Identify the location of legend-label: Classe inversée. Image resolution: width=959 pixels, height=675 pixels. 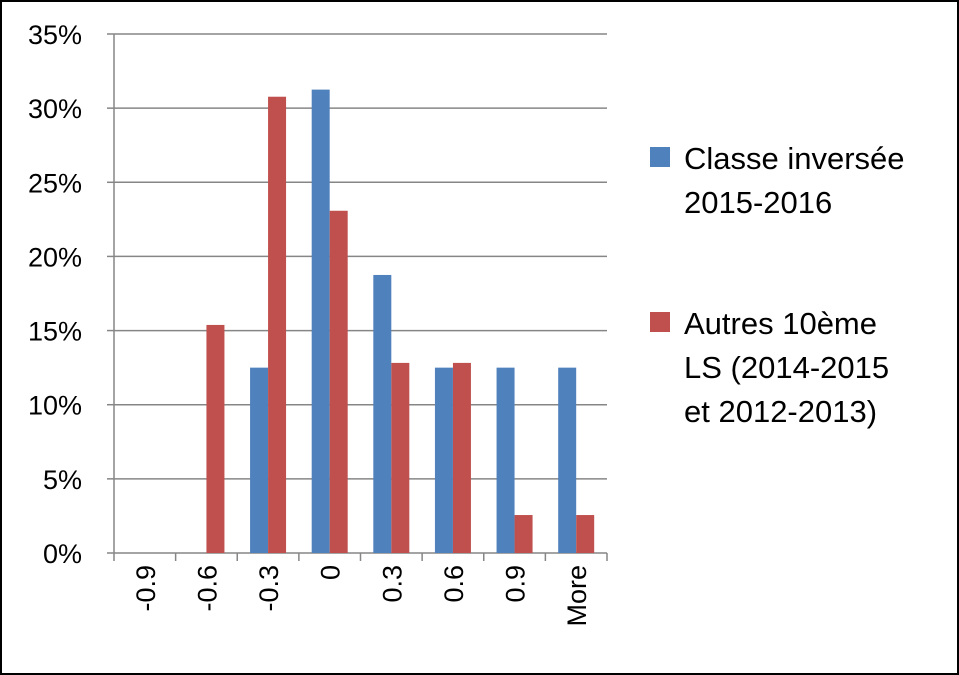
(794, 158).